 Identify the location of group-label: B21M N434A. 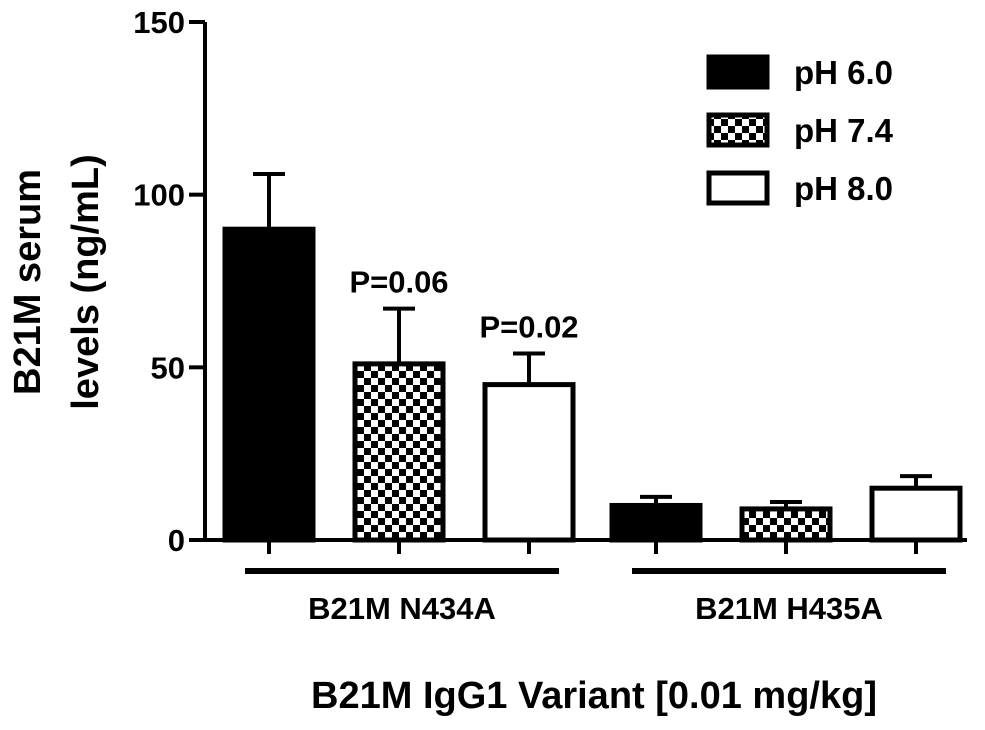
(402, 608).